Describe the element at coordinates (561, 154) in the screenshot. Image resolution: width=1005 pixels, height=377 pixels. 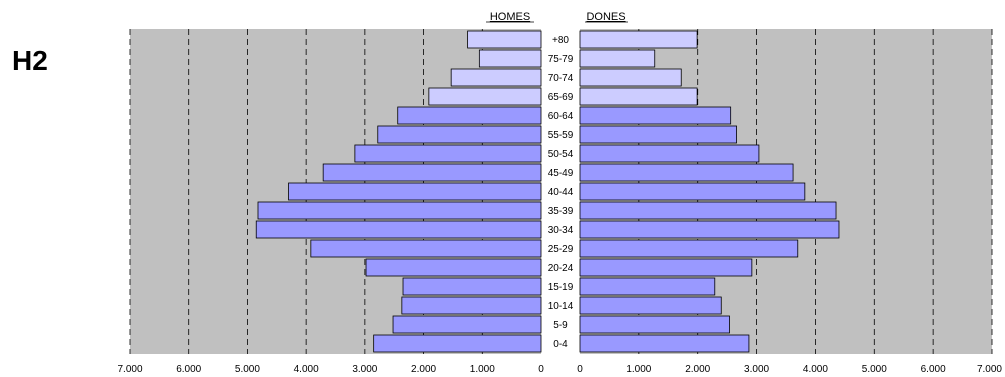
I see `category-label: 50-54` at that location.